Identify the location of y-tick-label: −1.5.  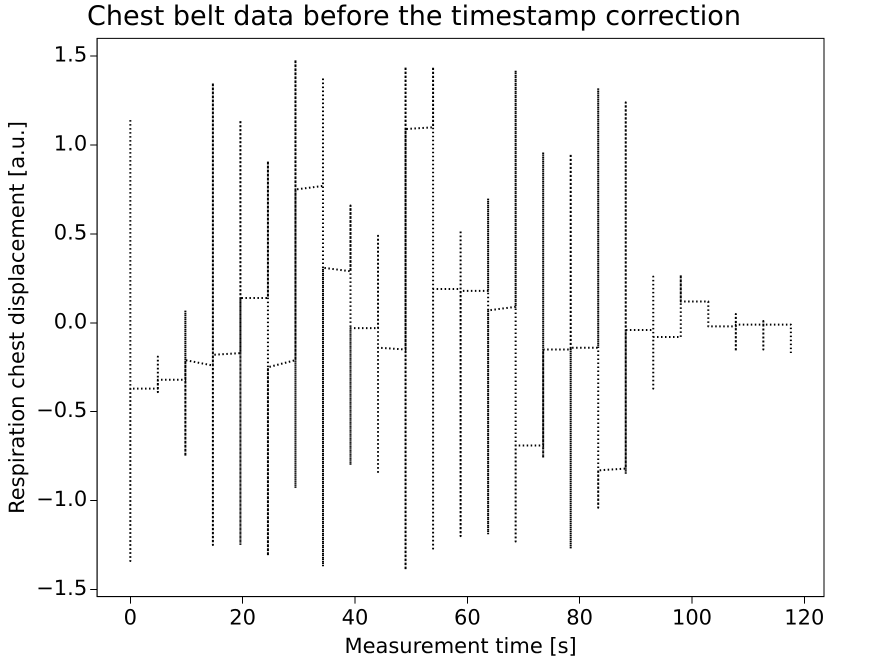
(62, 588).